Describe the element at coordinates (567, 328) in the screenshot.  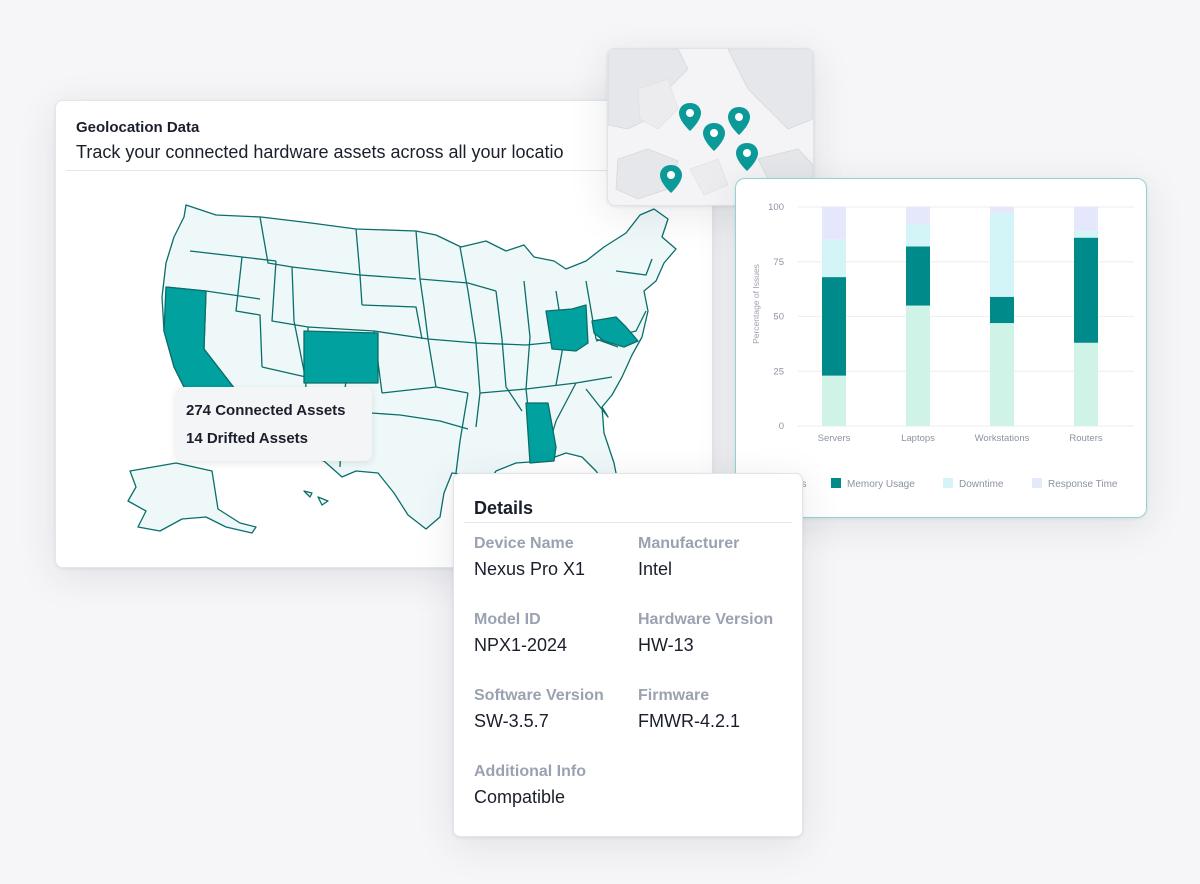
I see `state-ohio` at that location.